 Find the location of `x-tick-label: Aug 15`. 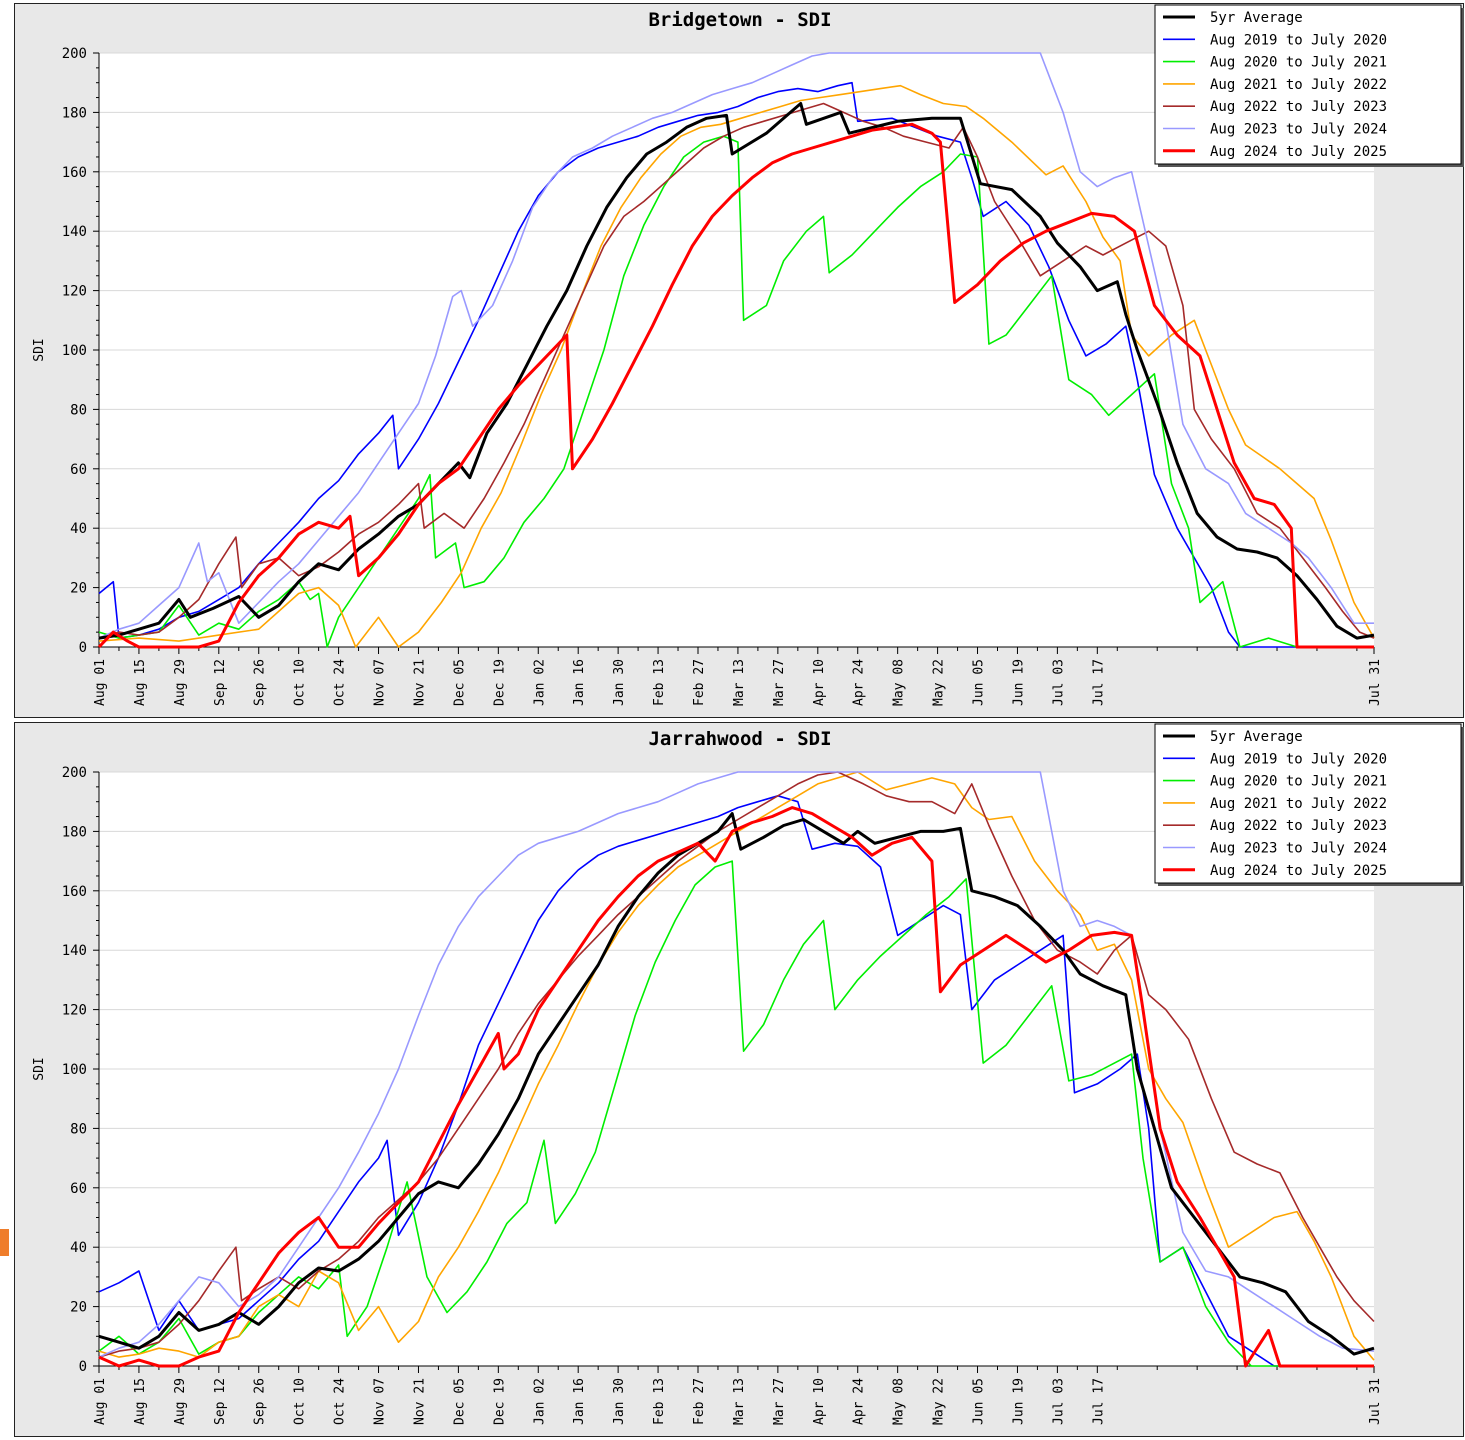

x-tick-label: Aug 15 is located at coordinates (140, 682).